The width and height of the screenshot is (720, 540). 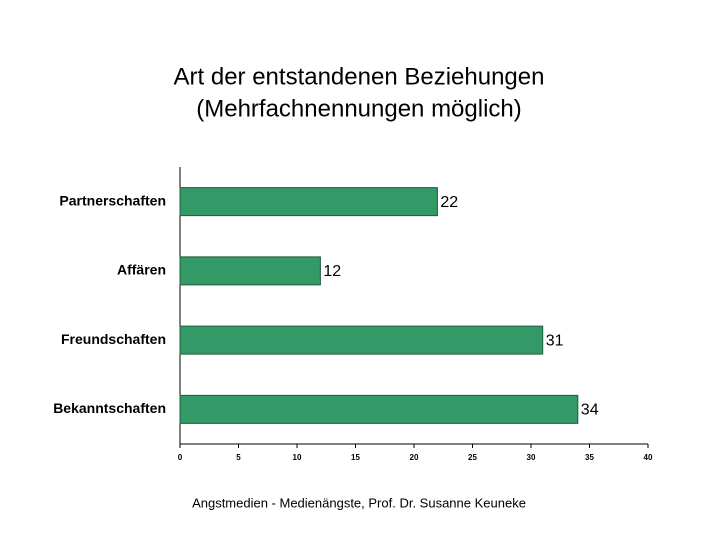 What do you see at coordinates (141, 270) in the screenshot?
I see `y-tick-label: Affären` at bounding box center [141, 270].